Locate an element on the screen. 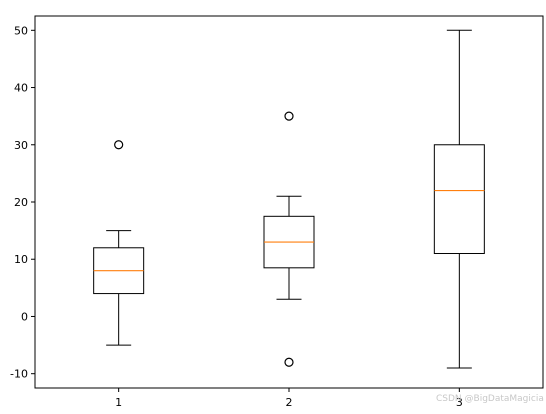 Image resolution: width=546 pixels, height=414 pixels. x-axis: 1 2 3 is located at coordinates (289, 398).